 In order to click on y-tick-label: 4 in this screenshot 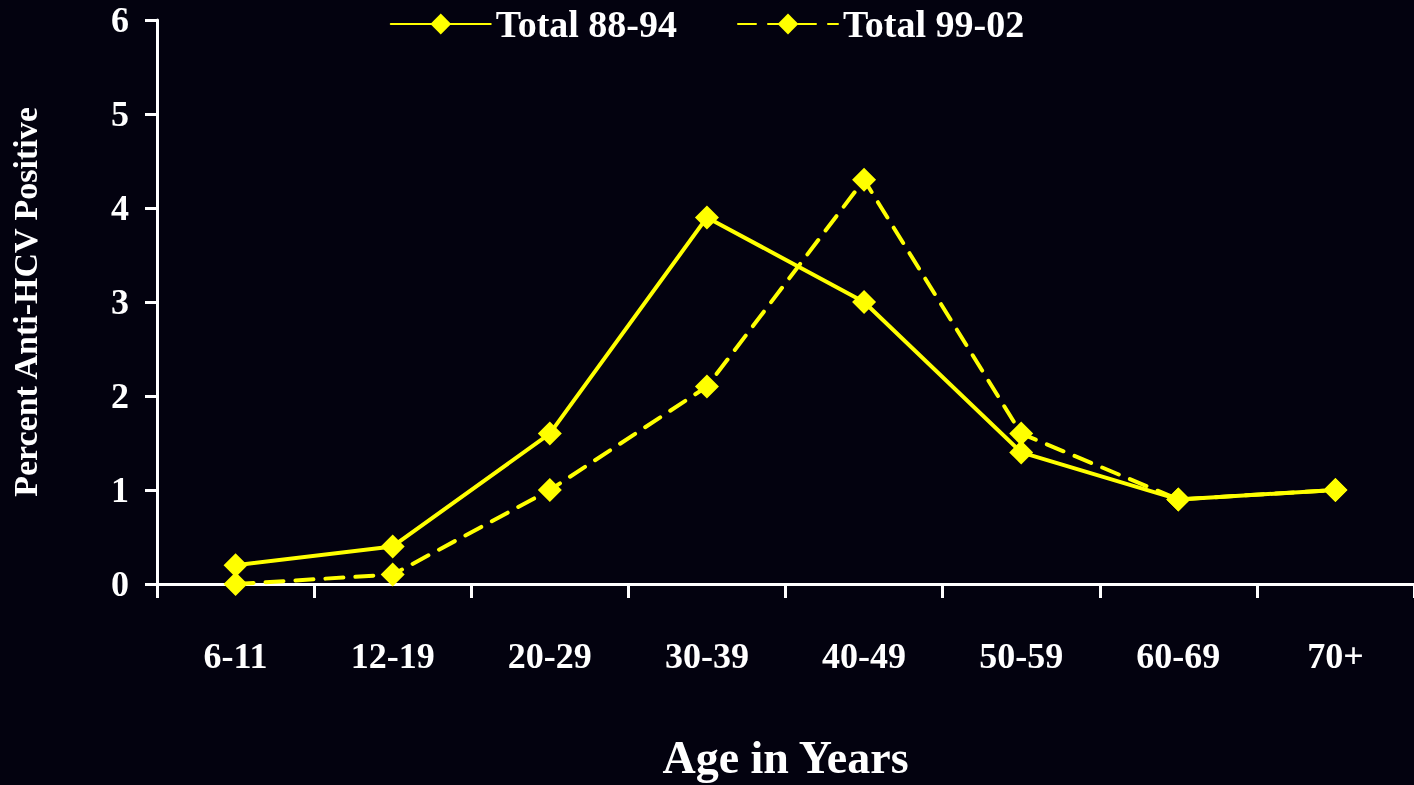, I will do `click(120, 208)`.